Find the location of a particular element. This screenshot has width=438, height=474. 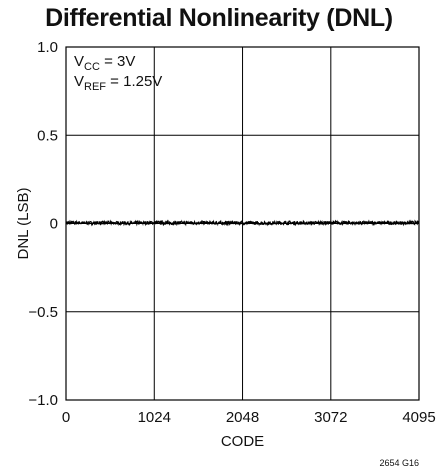

y-axis-label: DNL (LSB) is located at coordinates (23, 224).